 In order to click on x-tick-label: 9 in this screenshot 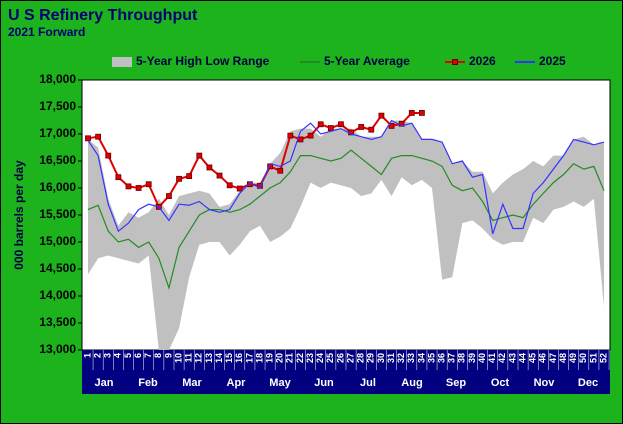, I will do `click(168, 355)`.